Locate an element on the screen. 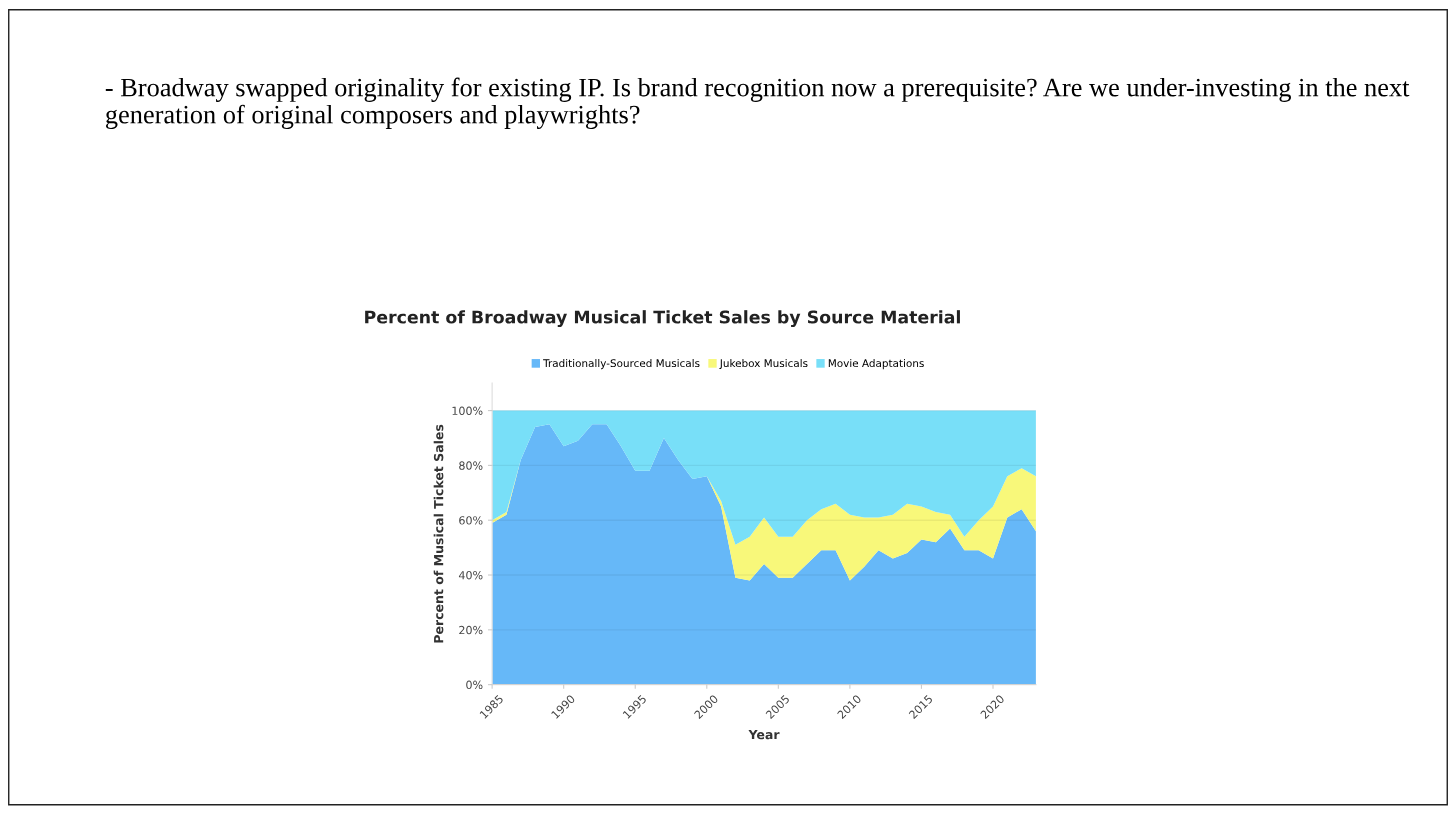 The height and width of the screenshot is (817, 1456). legend-label: Jukebox Musicals is located at coordinates (763, 364).